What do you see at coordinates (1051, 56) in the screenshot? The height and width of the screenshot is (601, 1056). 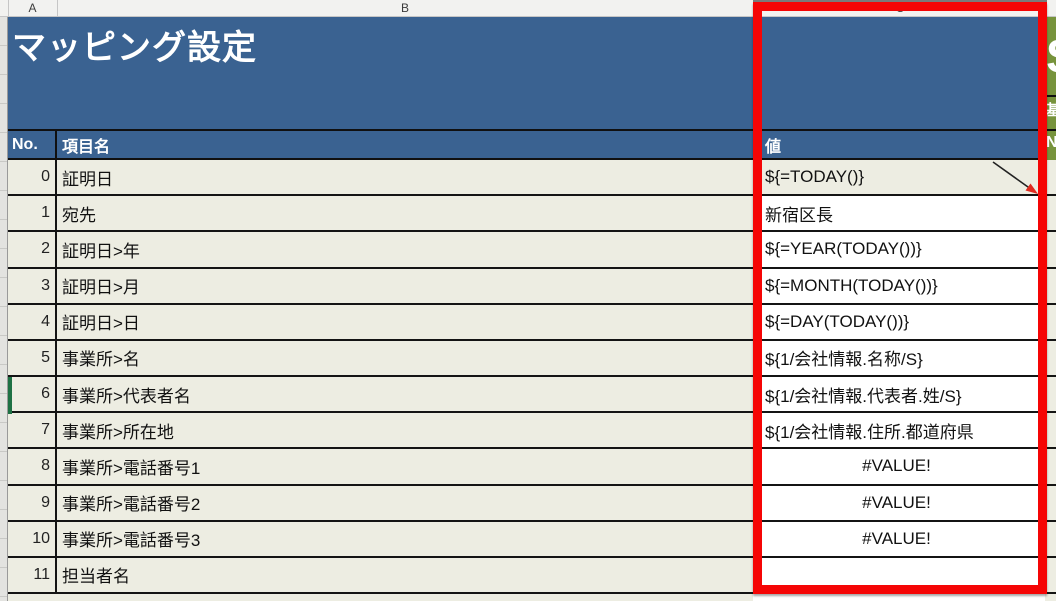 I see `adjacent-table-title-letter: S` at bounding box center [1051, 56].